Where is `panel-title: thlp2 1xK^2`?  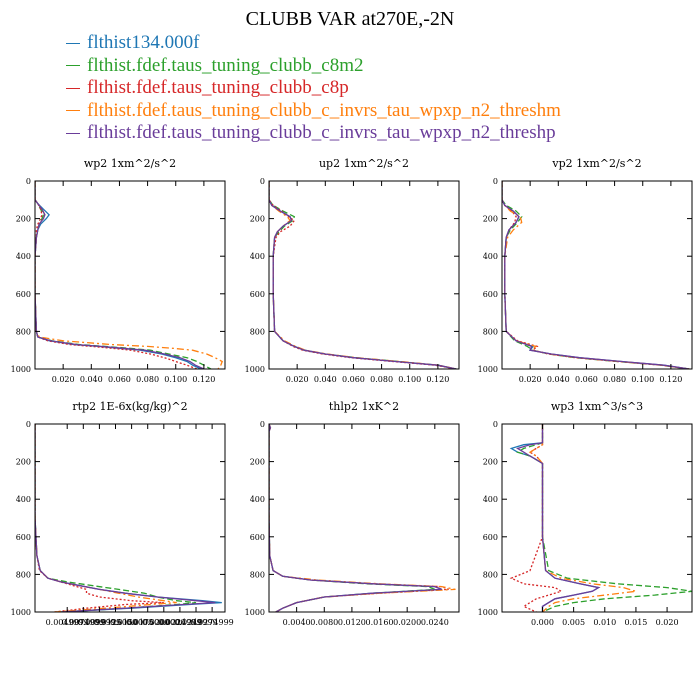
panel-title: thlp2 1xK^2 is located at coordinates (364, 406).